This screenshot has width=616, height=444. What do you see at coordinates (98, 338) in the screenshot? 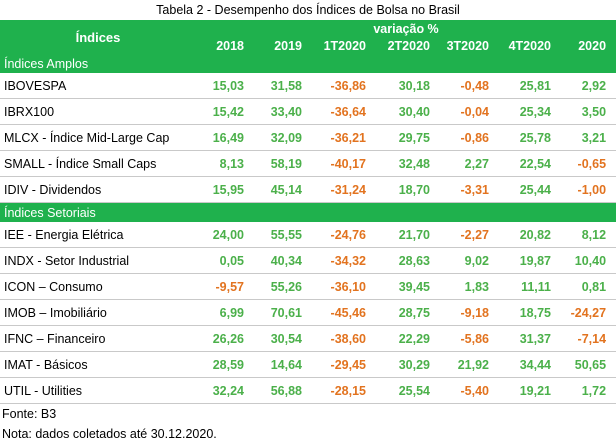
I see `index-name: IFNC – Financeiro` at bounding box center [98, 338].